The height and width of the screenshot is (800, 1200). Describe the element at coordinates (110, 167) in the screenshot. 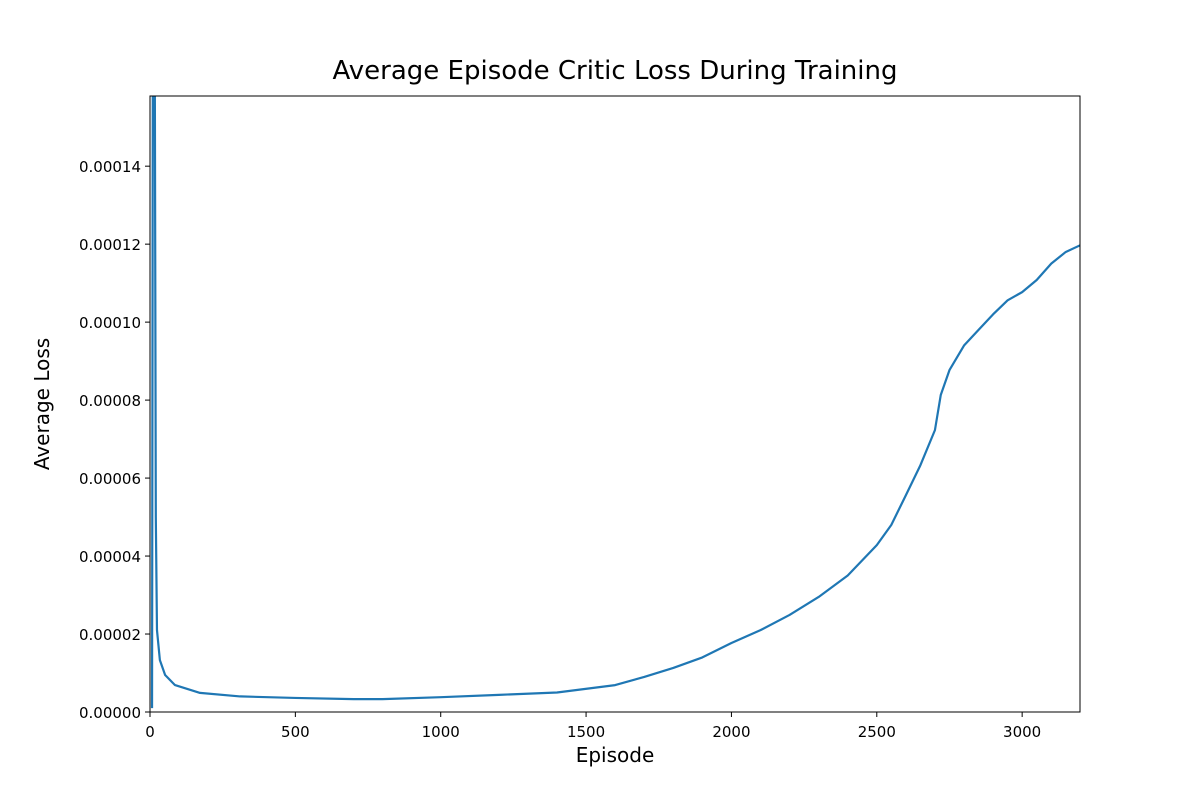

I see `y-tick-label: 0.00014` at that location.